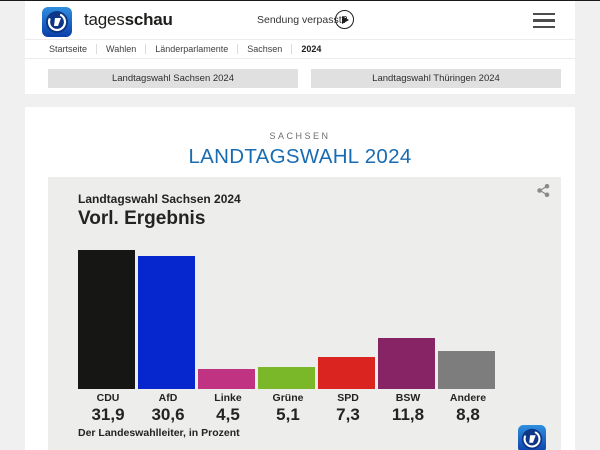  What do you see at coordinates (311, 49) in the screenshot?
I see `breadcrumb-item-2024: 2024` at bounding box center [311, 49].